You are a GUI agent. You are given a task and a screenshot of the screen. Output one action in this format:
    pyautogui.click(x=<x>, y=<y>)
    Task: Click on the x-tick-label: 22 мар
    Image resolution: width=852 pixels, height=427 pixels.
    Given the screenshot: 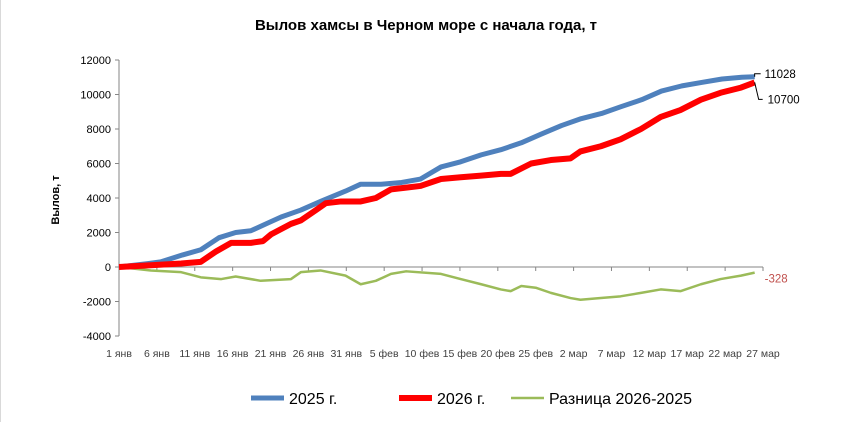 What is the action you would take?
    pyautogui.click(x=725, y=354)
    